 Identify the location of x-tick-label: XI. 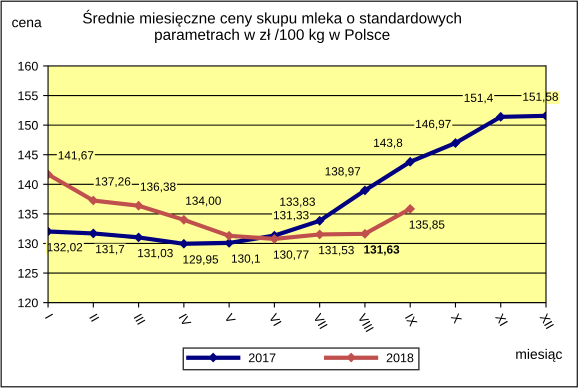
(501, 319).